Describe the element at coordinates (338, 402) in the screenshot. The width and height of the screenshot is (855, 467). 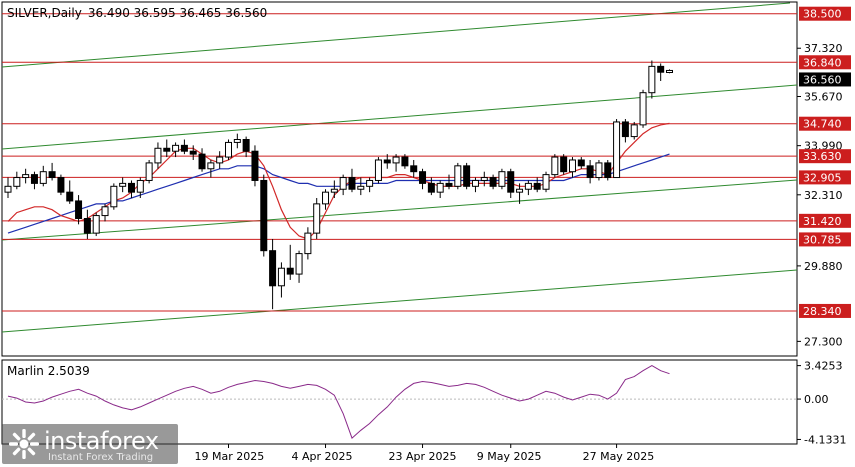
I see `marlin-line` at that location.